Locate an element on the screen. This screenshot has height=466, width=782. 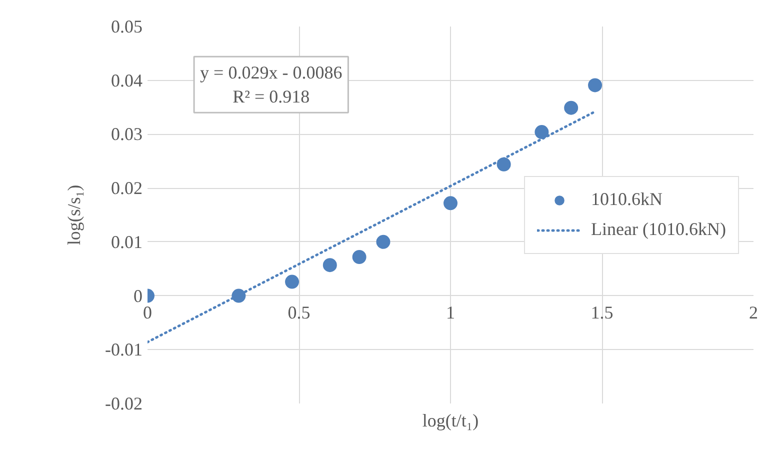
annotation: y = 0.029x - 0.0086 is located at coordinates (271, 72).